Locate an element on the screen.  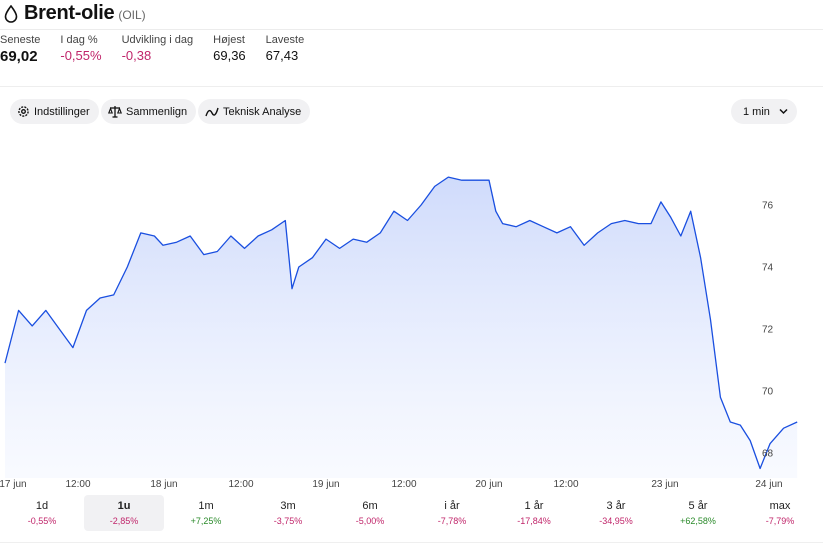
stat-latest: Seneste 69,02 is located at coordinates (20, 49).